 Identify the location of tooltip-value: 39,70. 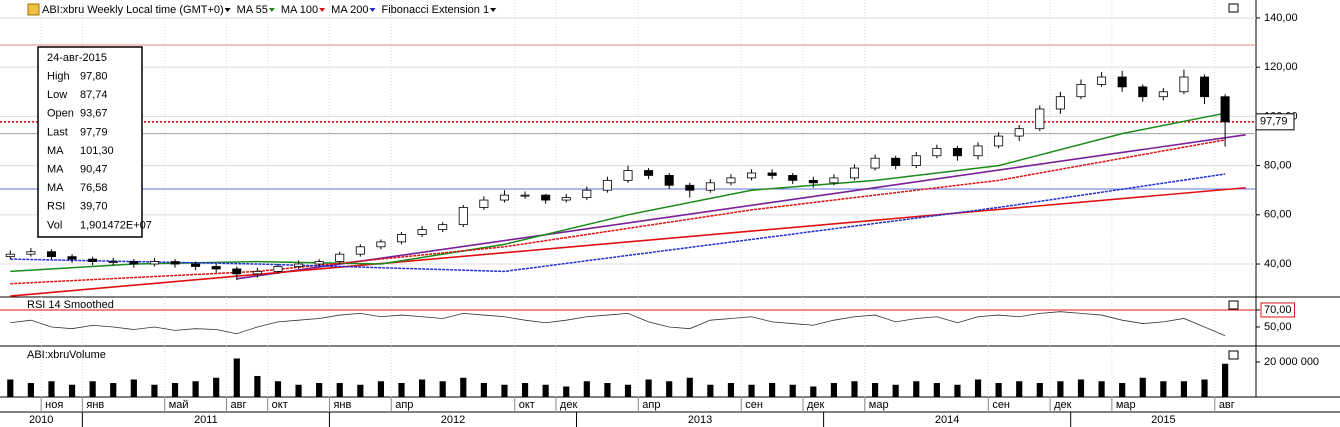
(94, 207).